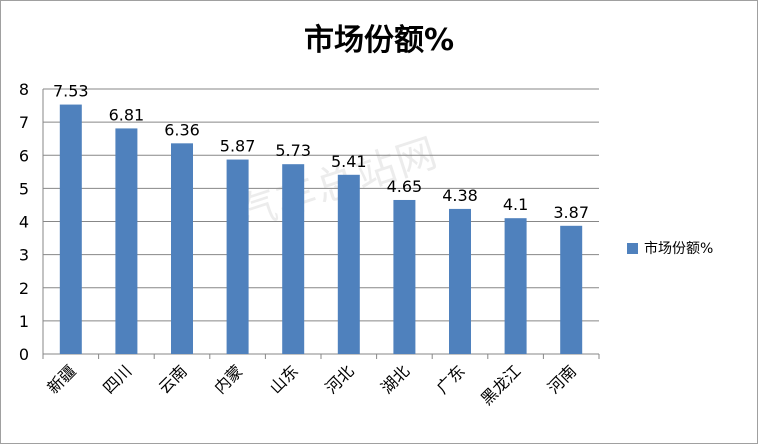  What do you see at coordinates (173, 379) in the screenshot?
I see `x-tick-label: 云南` at bounding box center [173, 379].